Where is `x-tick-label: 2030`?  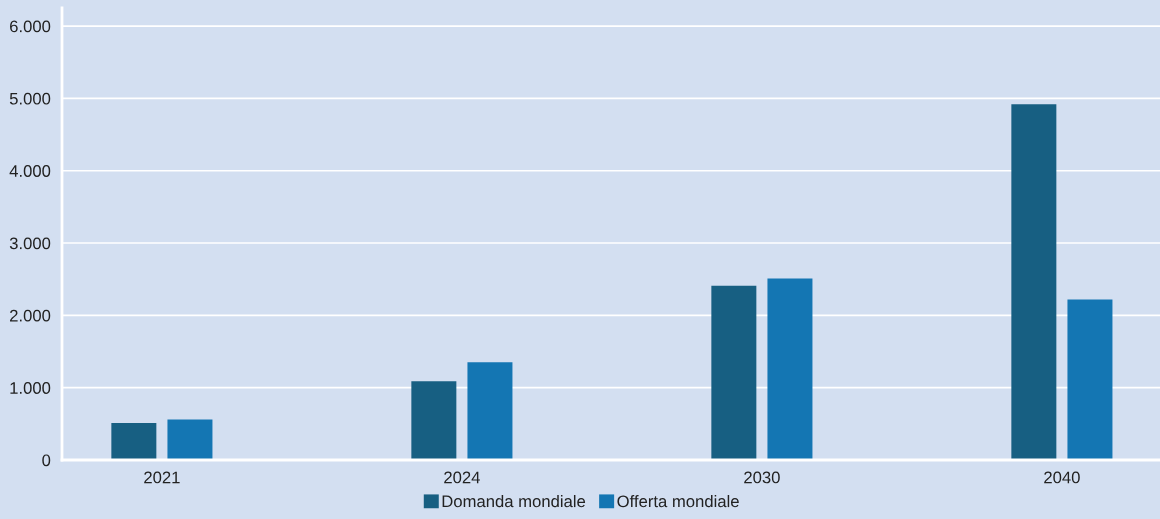 x-tick-label: 2030 is located at coordinates (762, 477).